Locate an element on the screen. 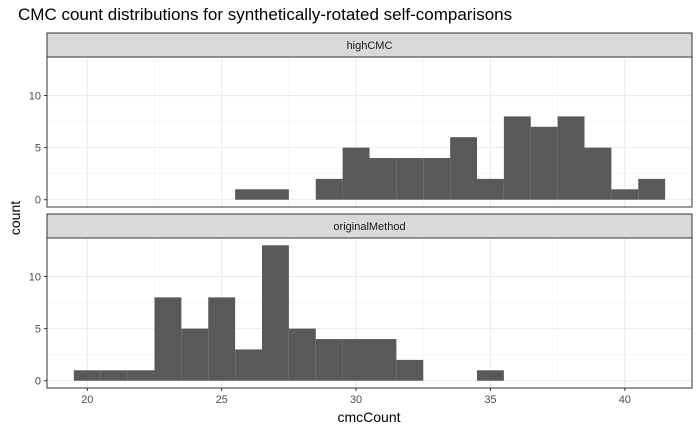 This screenshot has width=700, height=432. x-tick-label: 30 is located at coordinates (356, 400).